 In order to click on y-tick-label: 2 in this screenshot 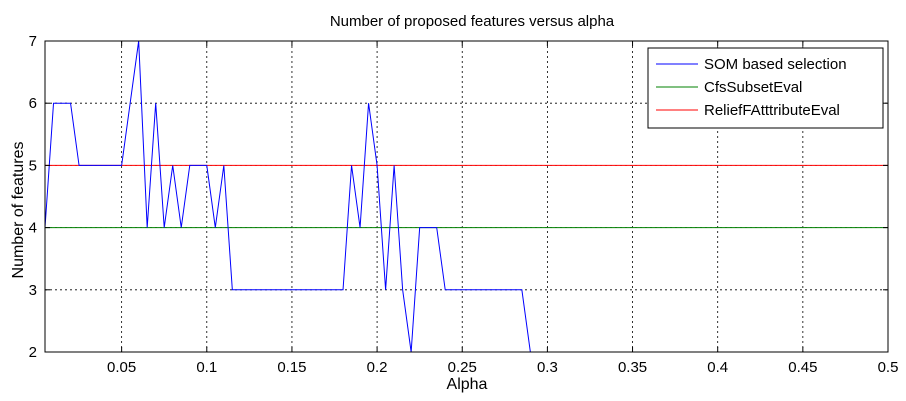, I will do `click(33, 352)`.